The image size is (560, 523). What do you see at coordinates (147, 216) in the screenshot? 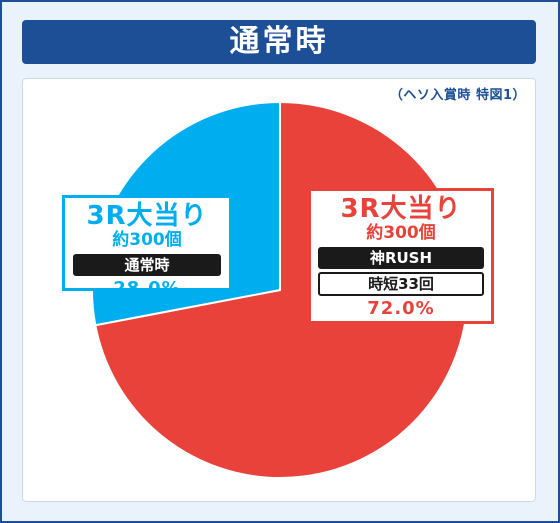
I see `label-normal-title: 3R大当り` at bounding box center [147, 216].